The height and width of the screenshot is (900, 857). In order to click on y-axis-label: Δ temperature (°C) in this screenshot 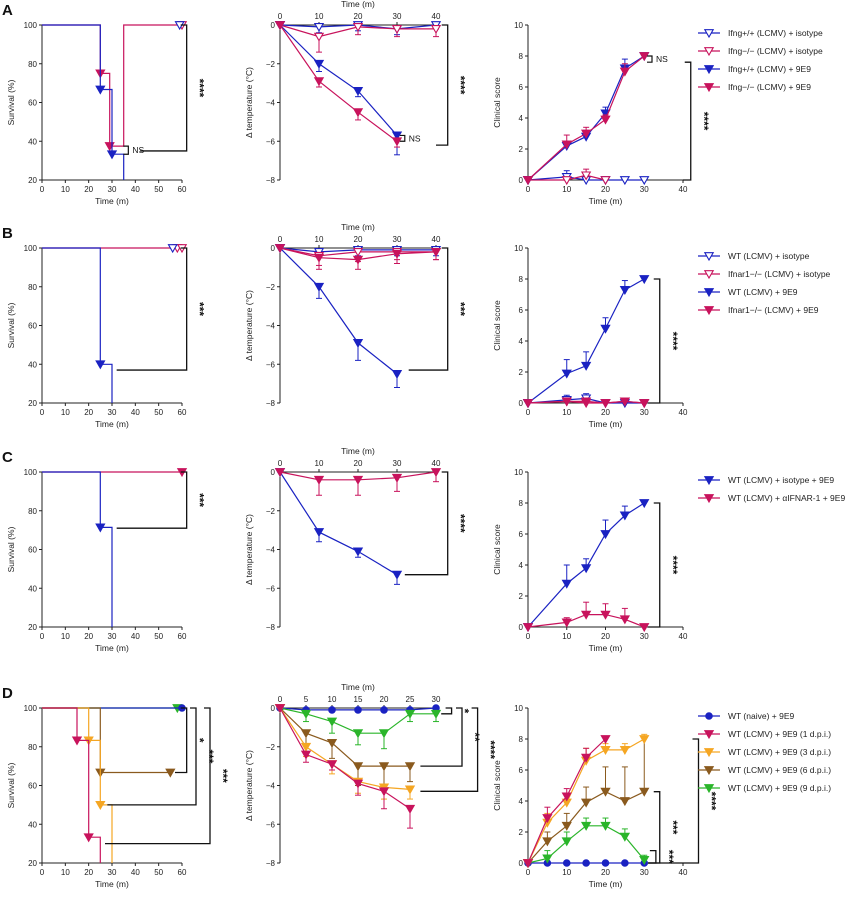, I will do `click(249, 785)`.